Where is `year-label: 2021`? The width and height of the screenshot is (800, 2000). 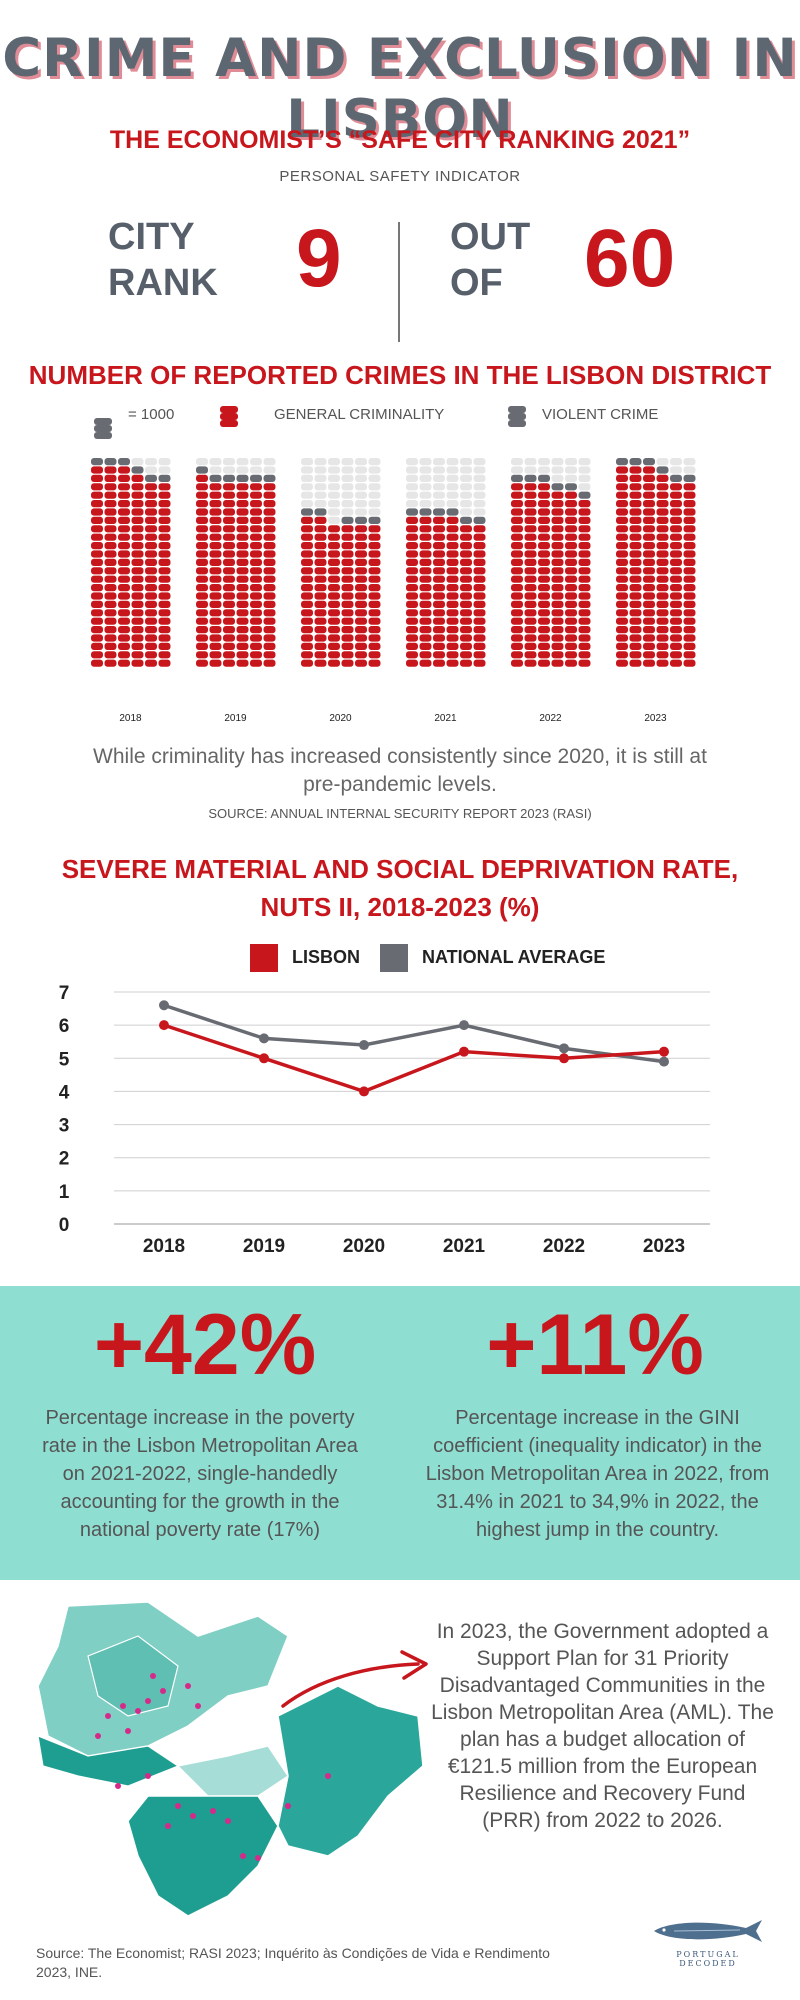 year-label: 2021 is located at coordinates (445, 718).